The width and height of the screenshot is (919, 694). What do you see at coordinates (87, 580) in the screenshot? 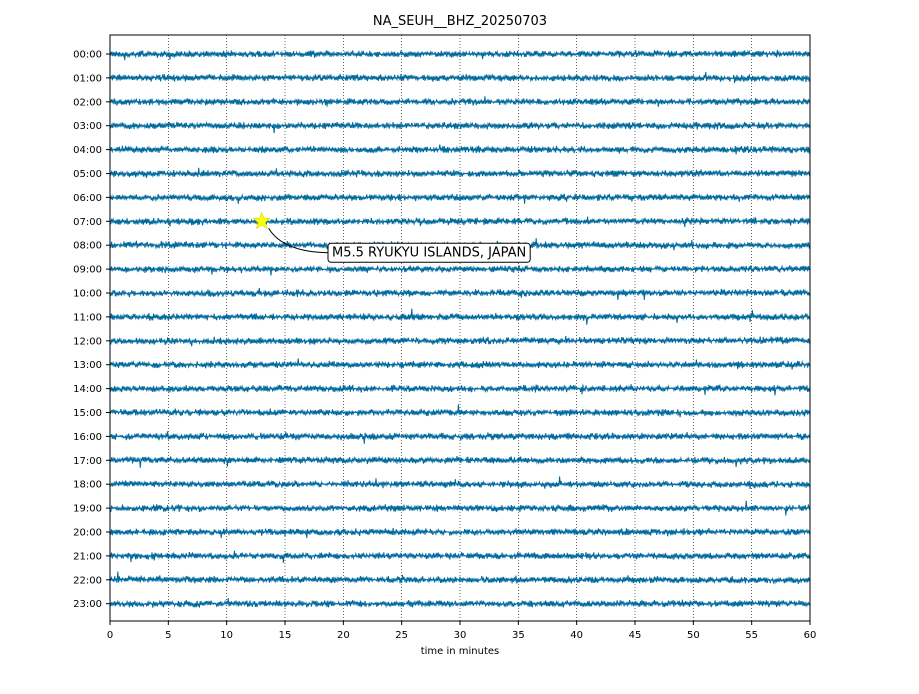
I see `hour-label: 22:00` at bounding box center [87, 580].